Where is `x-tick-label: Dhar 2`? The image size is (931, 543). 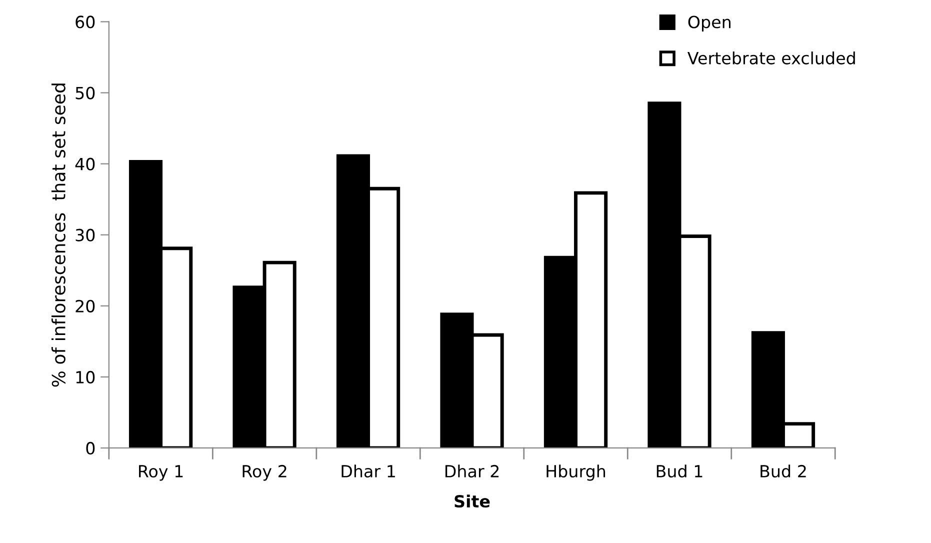
x-tick-label: Dhar 2 is located at coordinates (472, 471).